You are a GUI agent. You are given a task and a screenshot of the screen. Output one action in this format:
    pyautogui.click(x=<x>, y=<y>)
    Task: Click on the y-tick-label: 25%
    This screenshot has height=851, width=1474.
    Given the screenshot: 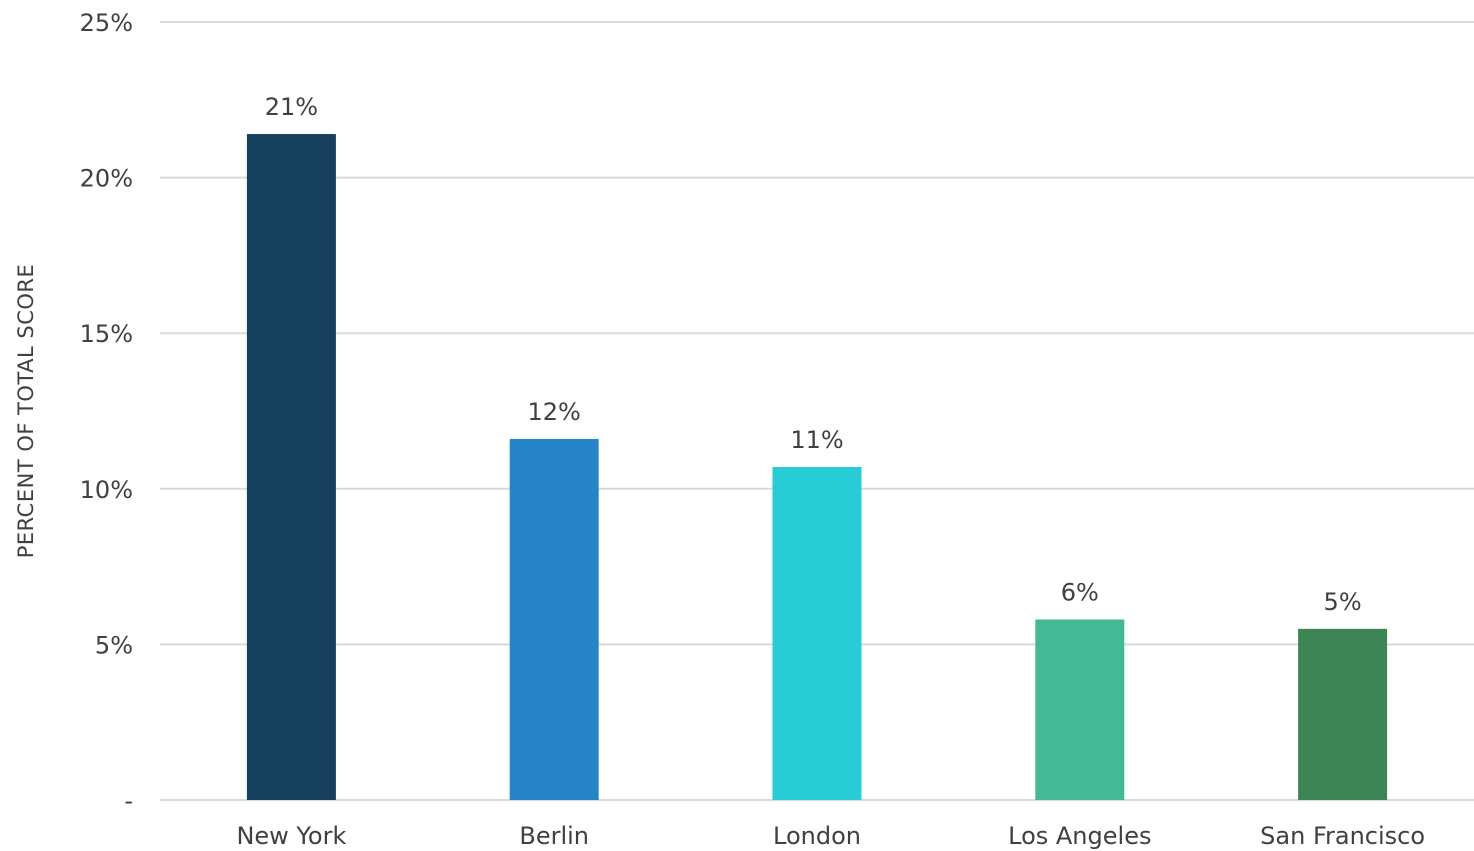 What is the action you would take?
    pyautogui.click(x=106, y=23)
    